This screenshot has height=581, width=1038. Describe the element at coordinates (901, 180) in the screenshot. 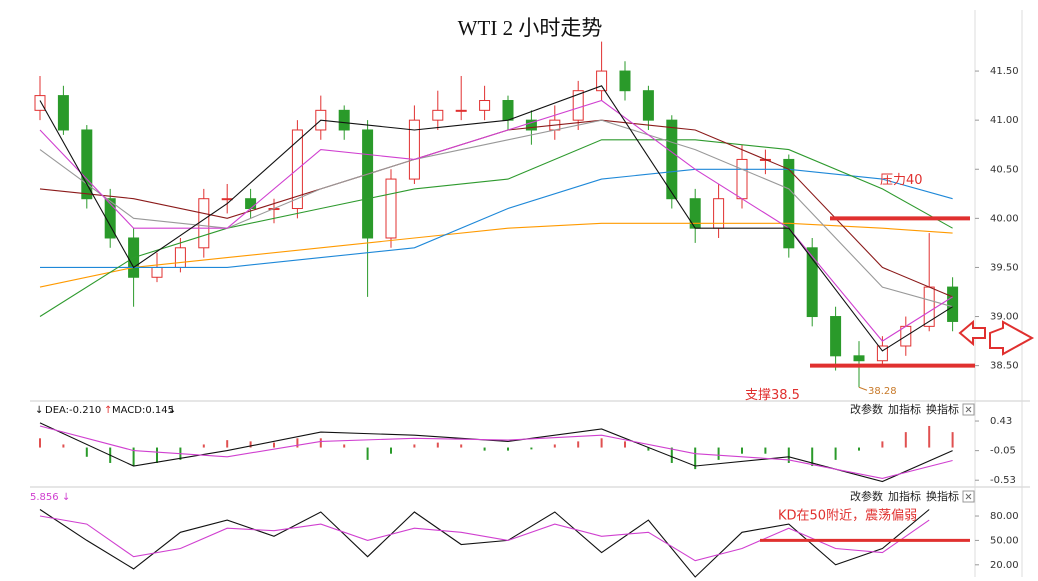

I see `level-label: 压力40` at that location.